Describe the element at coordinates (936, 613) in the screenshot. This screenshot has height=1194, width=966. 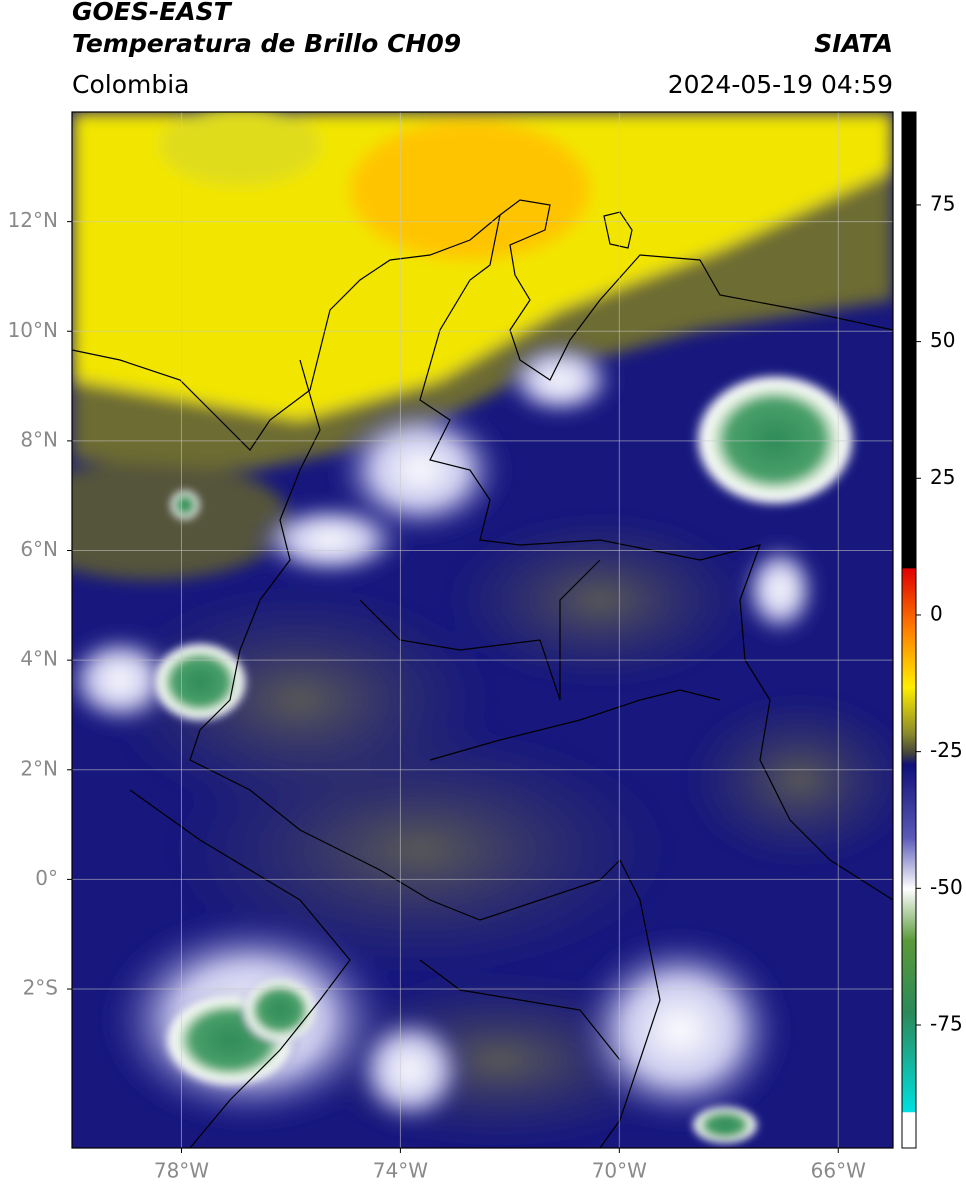
I see `colorbar-tick-label: 0` at that location.